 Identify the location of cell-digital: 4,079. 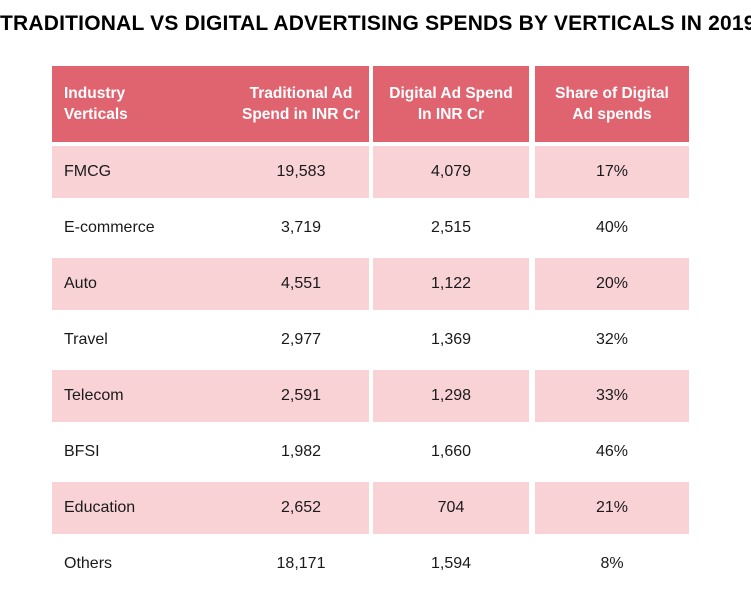
(451, 172).